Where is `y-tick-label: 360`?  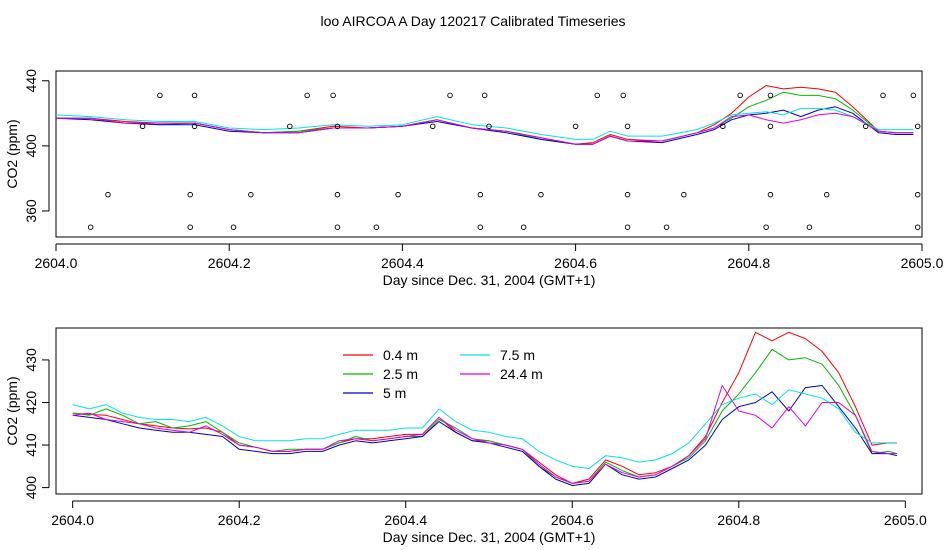 y-tick-label: 360 is located at coordinates (31, 211).